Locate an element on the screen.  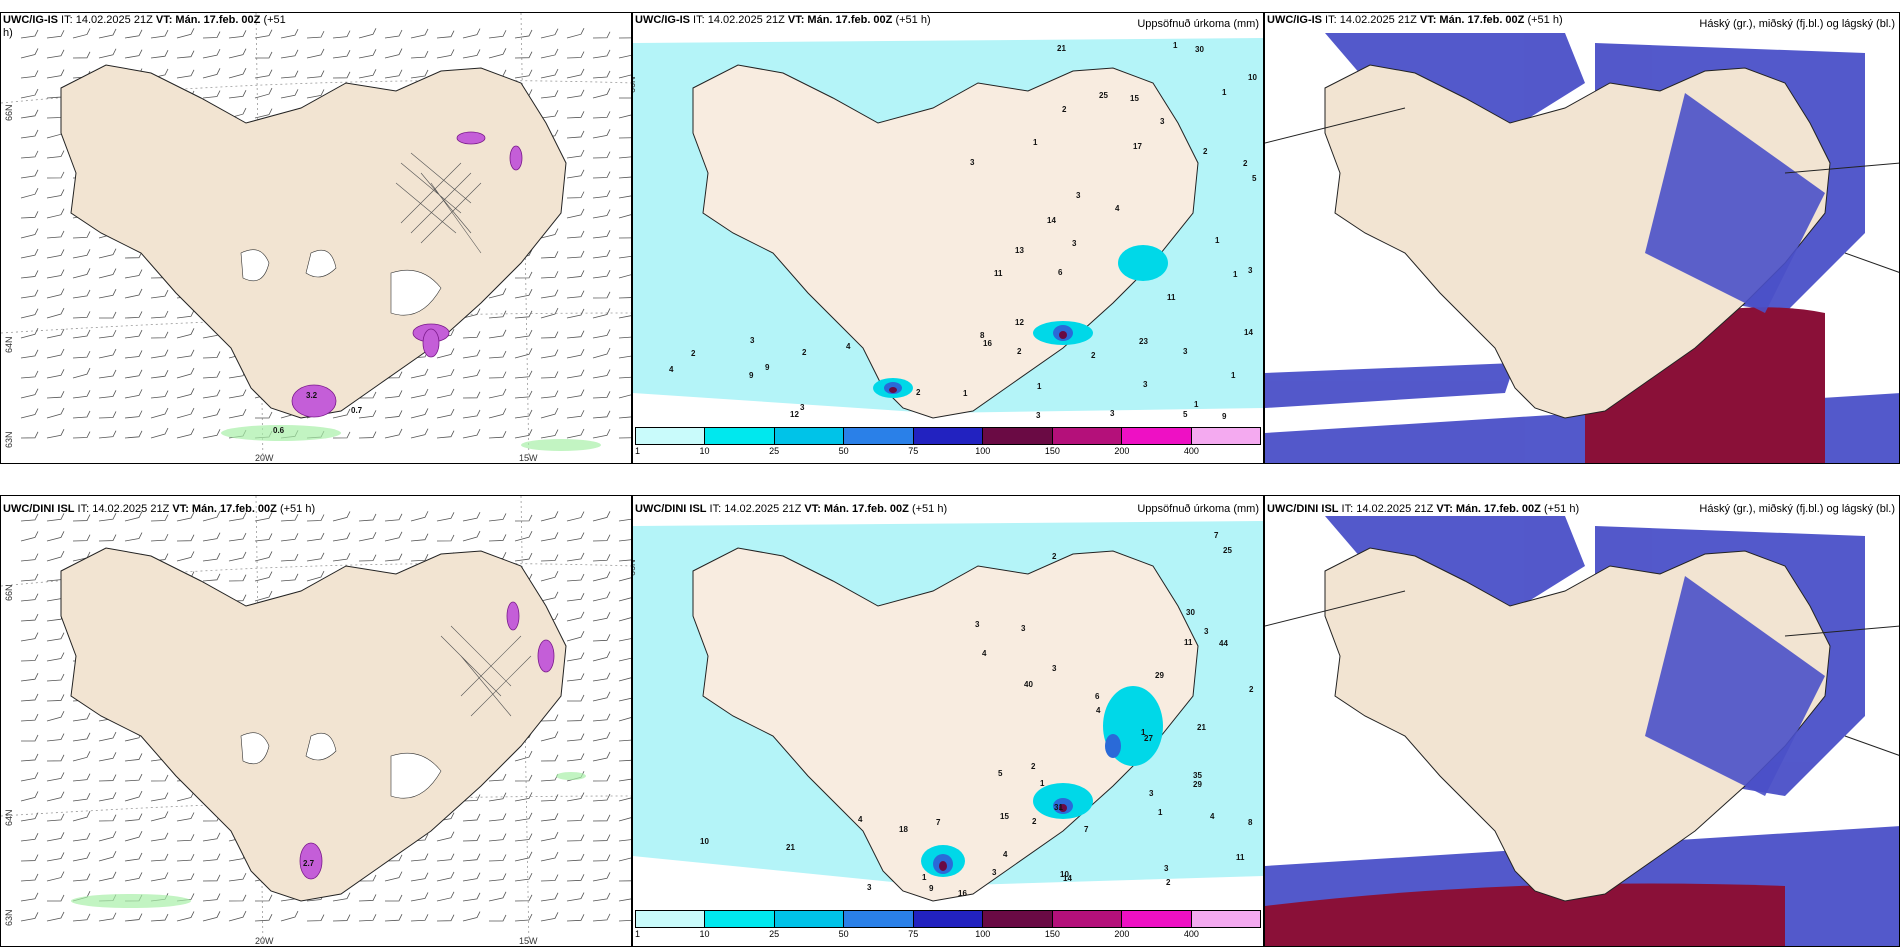
precip-label: 15 is located at coordinates (1004, 816).